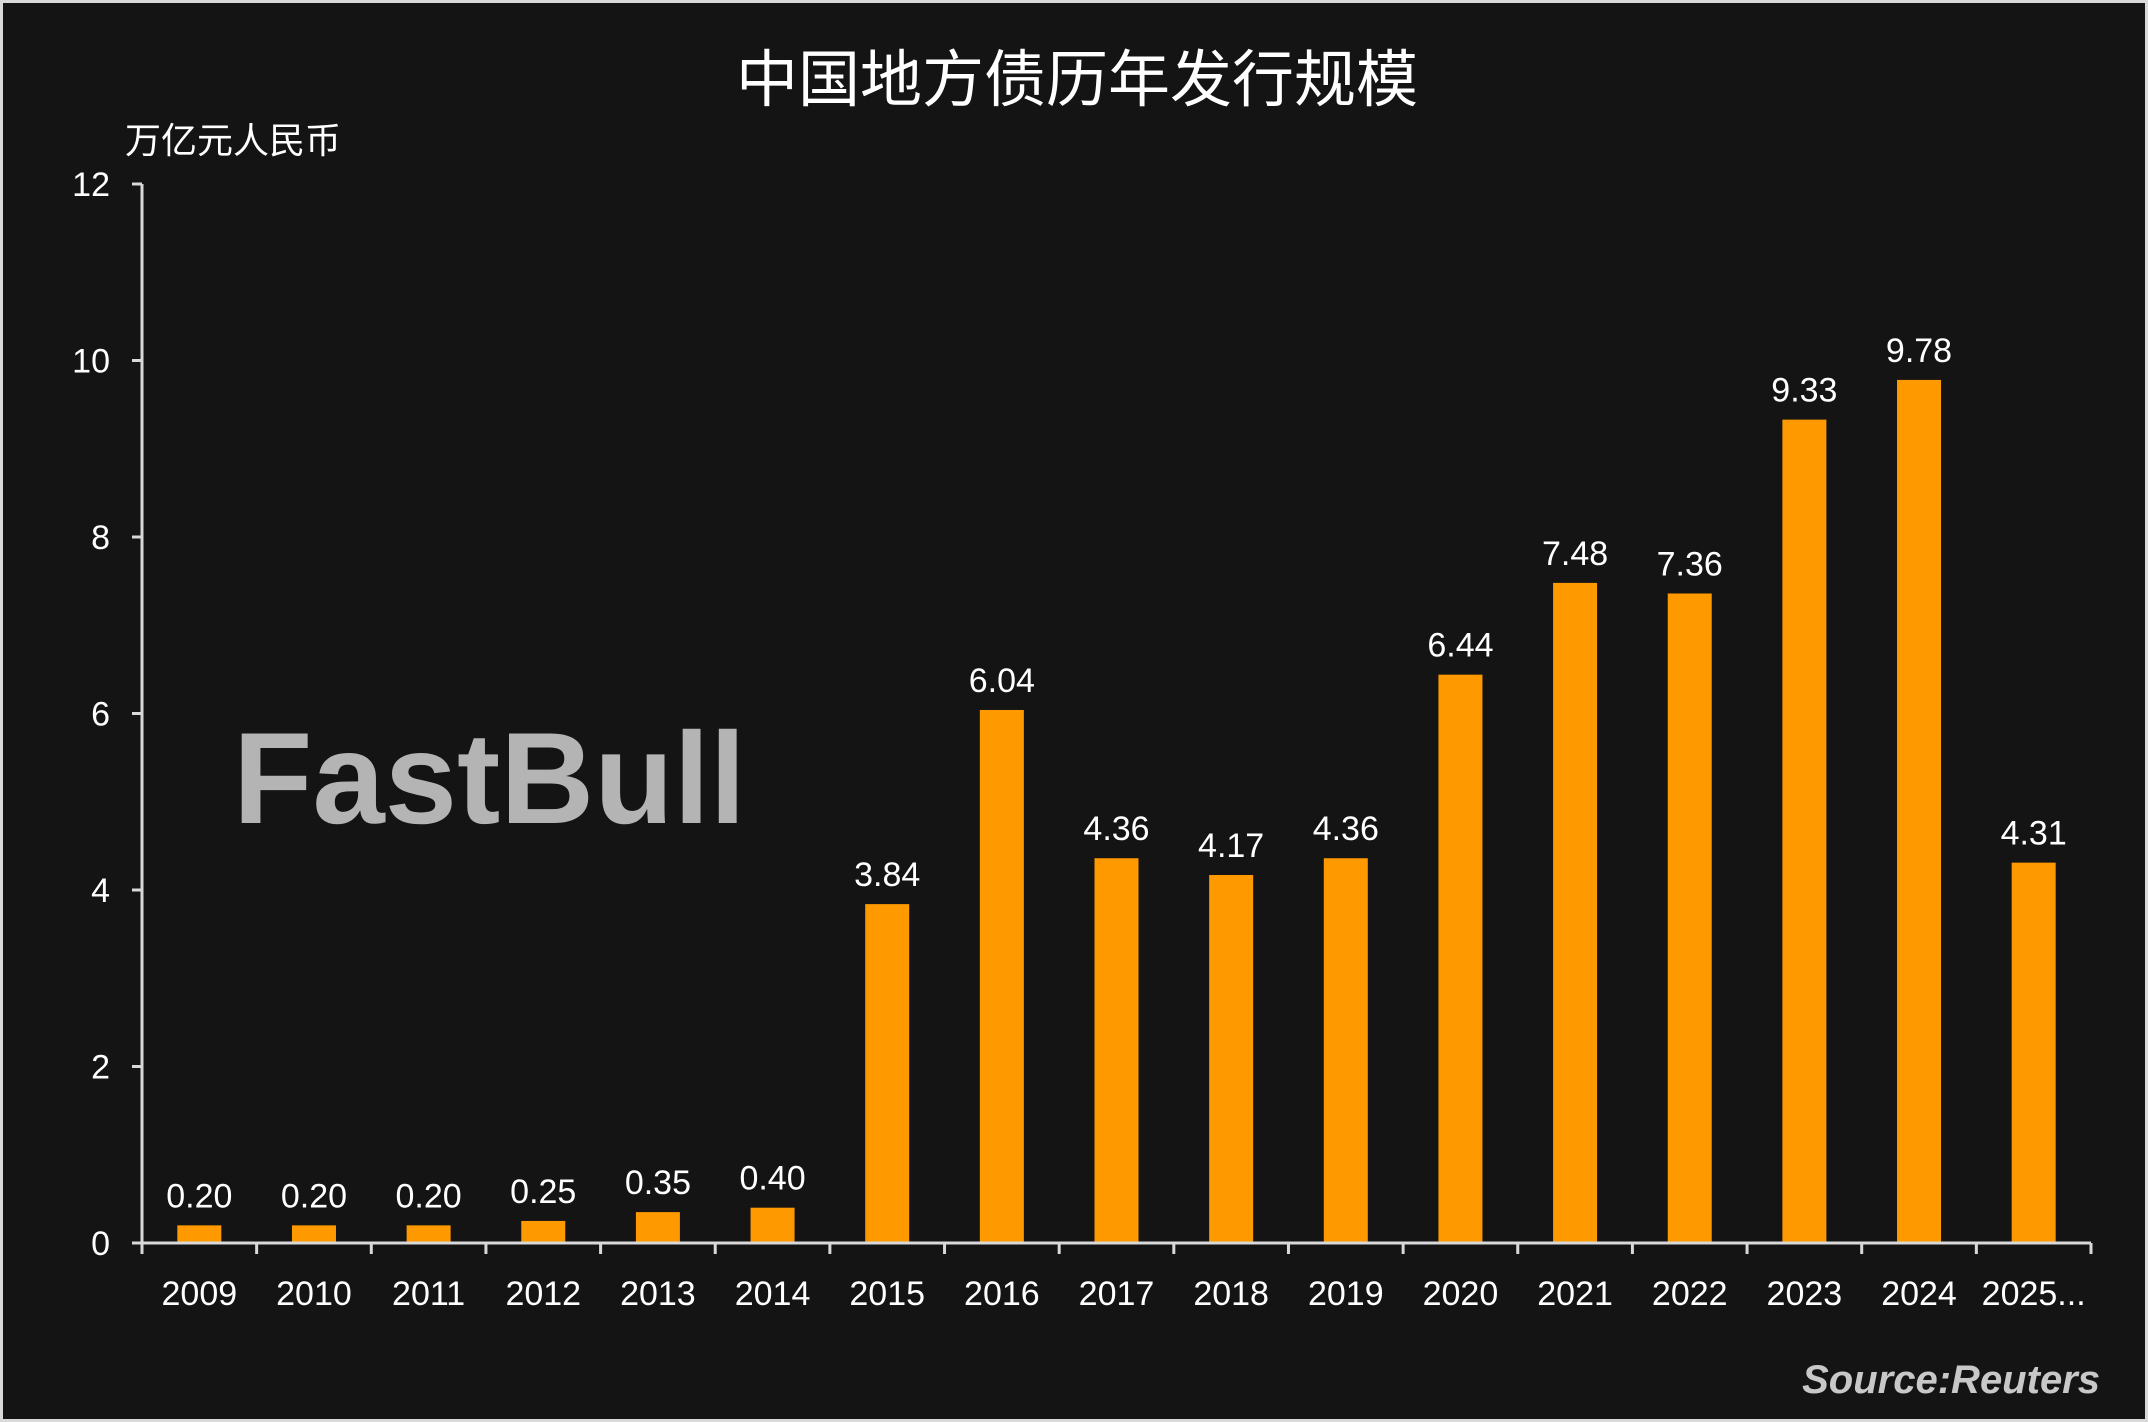 This screenshot has height=1422, width=2148. I want to click on x-tick-label-2011: 2011, so click(428, 1294).